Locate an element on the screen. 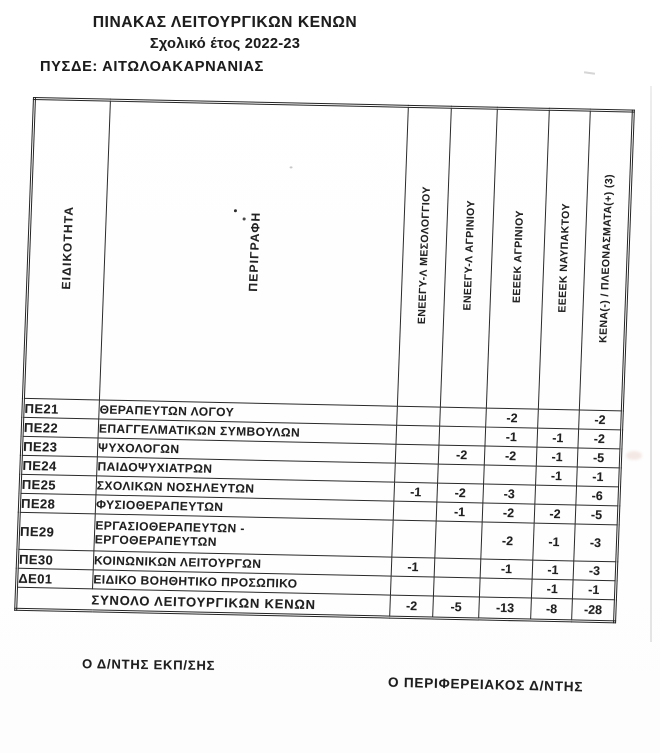  rotated-header-label: ΚΕΝΑ(-) / ΠΛΕΟΝΑΣΜΑΤΑ(+) (3) is located at coordinates (605, 258).